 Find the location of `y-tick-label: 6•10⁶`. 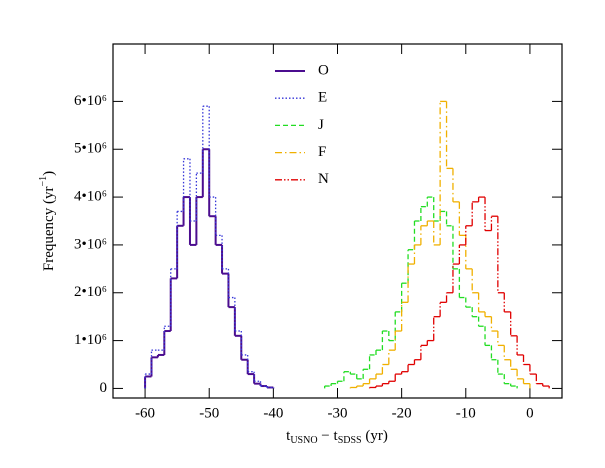

y-tick-label: 6•10⁶ is located at coordinates (90, 101).